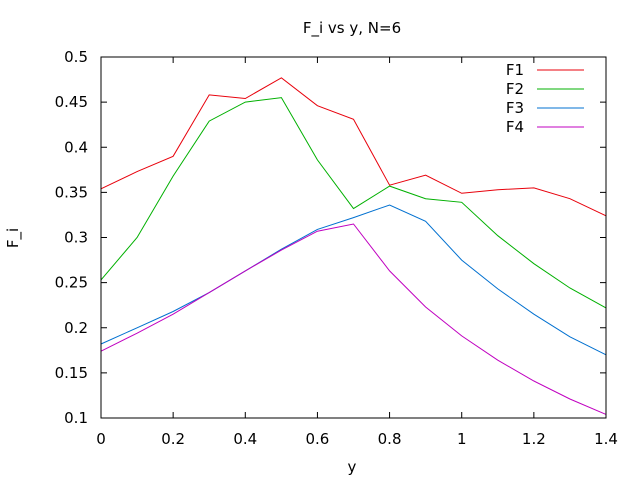 The height and width of the screenshot is (480, 640). I want to click on legend-label-f3: F3, so click(515, 108).